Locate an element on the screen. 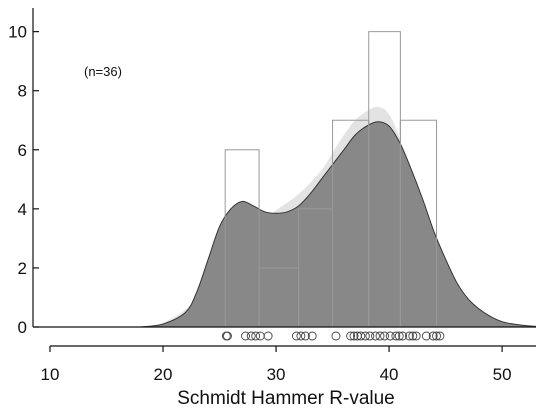 This screenshot has height=410, width=536. x-tick-label-30: 30 is located at coordinates (276, 374).